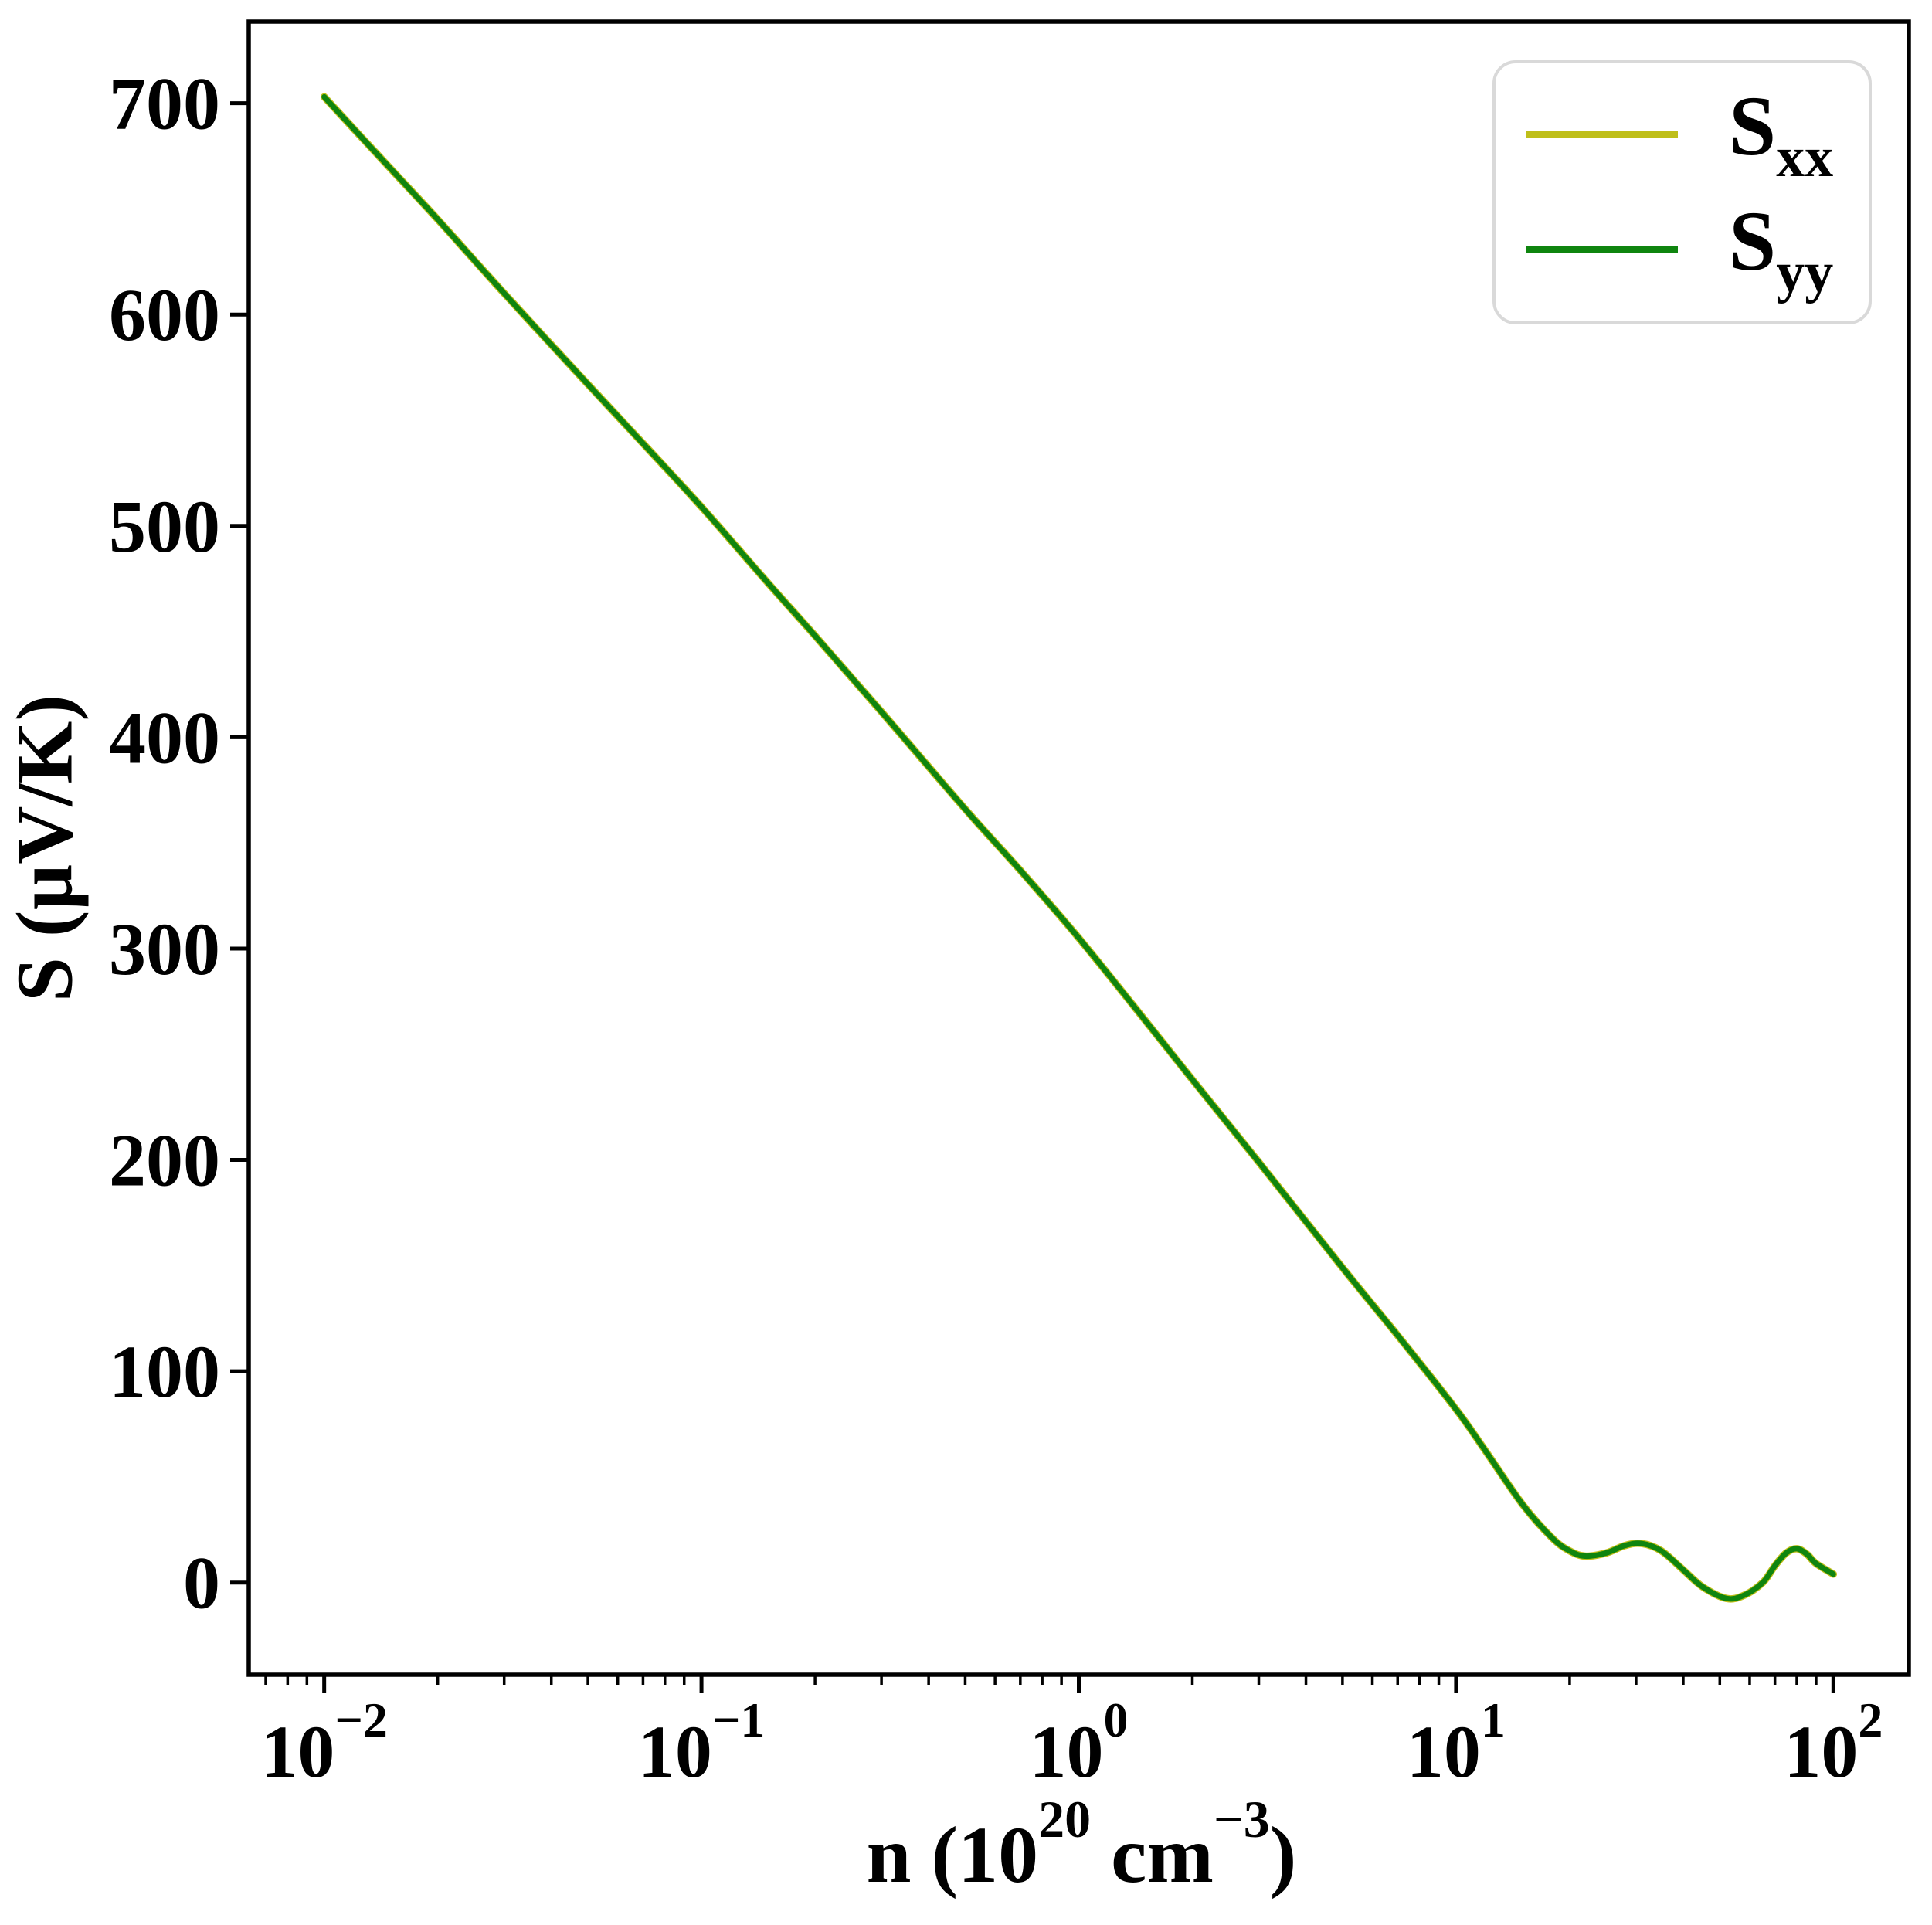 This screenshot has height=1925, width=1932. Describe the element at coordinates (1242, 1819) in the screenshot. I see `x-axis-label-exponent: −3` at that location.